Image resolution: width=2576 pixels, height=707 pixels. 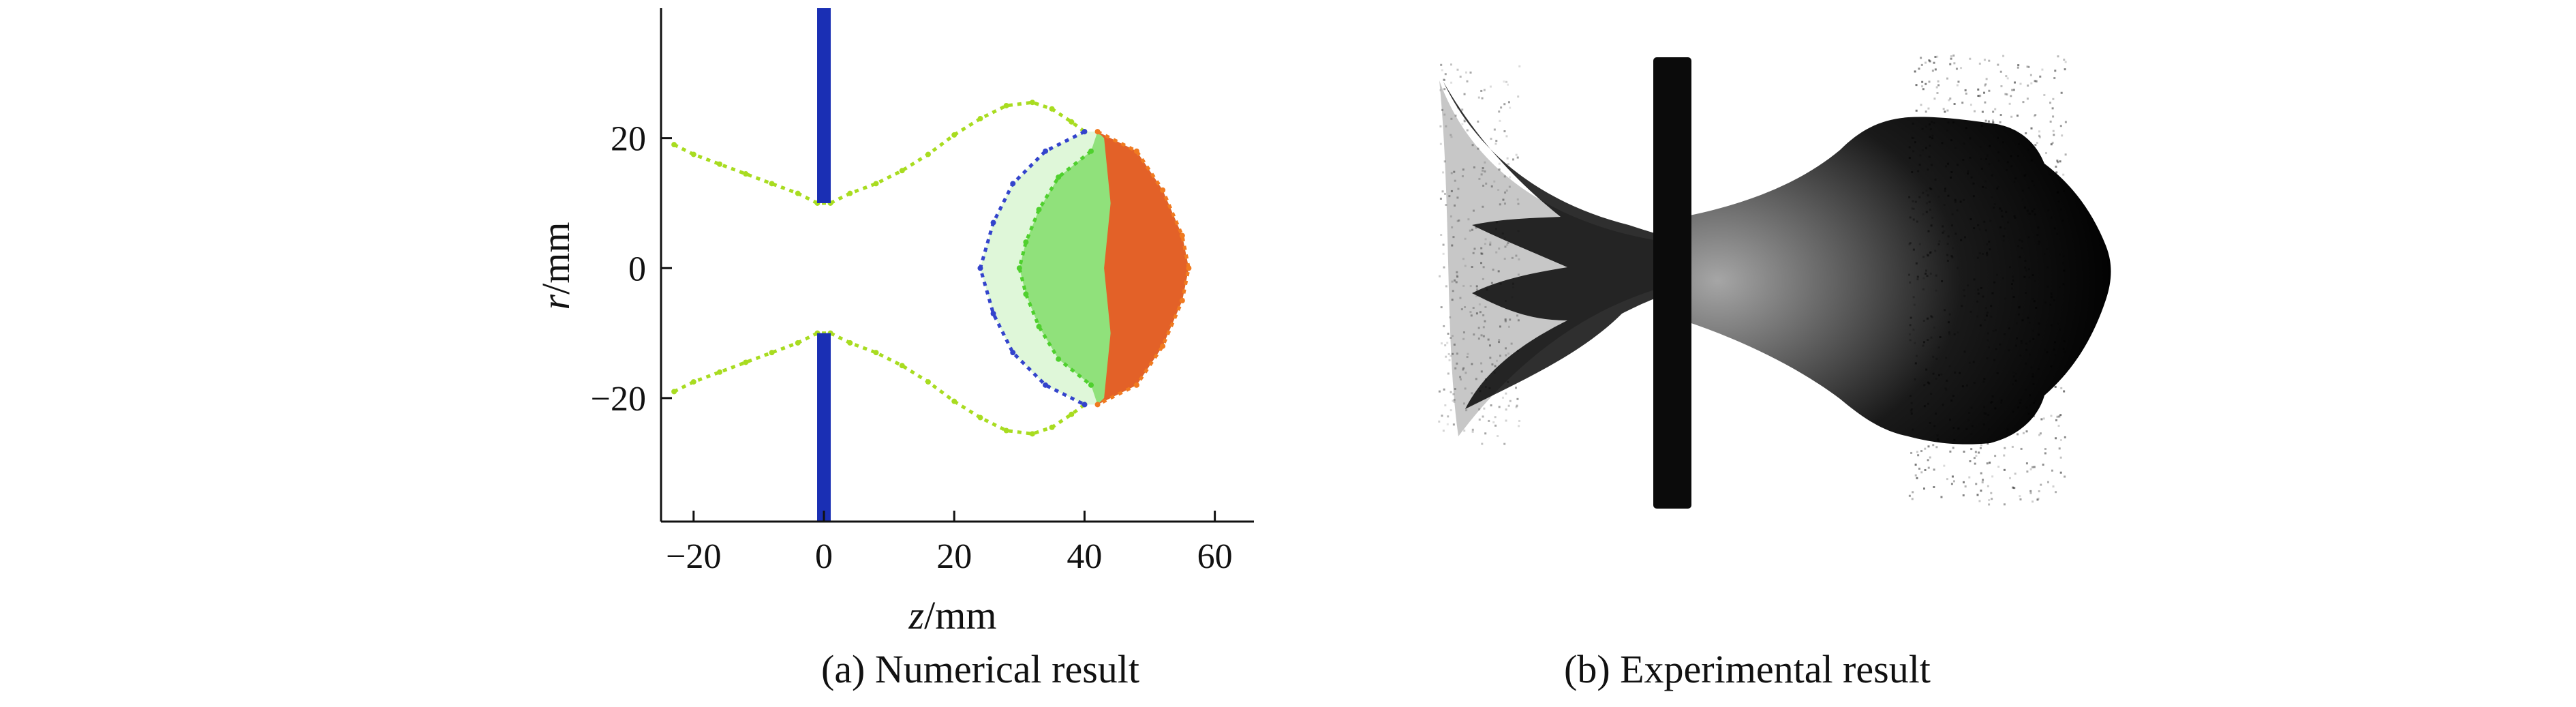 What do you see at coordinates (1215, 556) in the screenshot?
I see `x-tick-label-60: 60` at bounding box center [1215, 556].